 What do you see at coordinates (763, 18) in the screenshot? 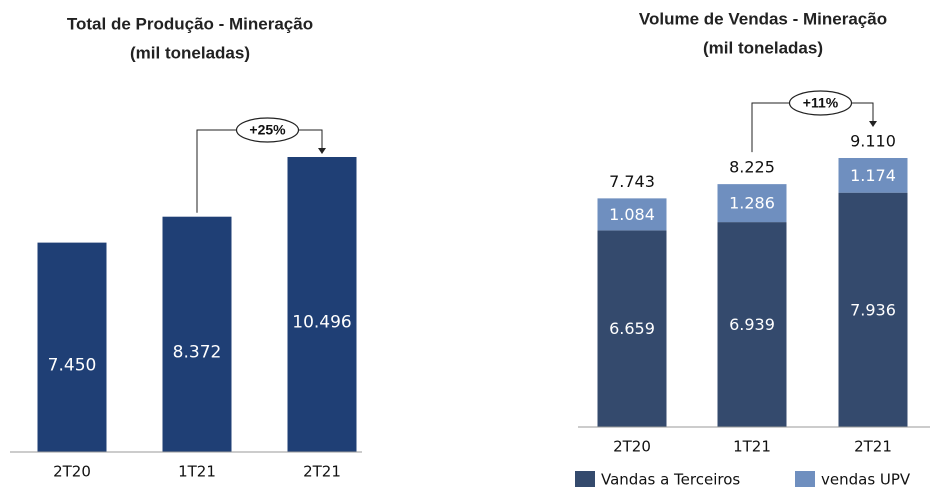
I see `chart-title: Volume de Vendas - Mineração` at bounding box center [763, 18].